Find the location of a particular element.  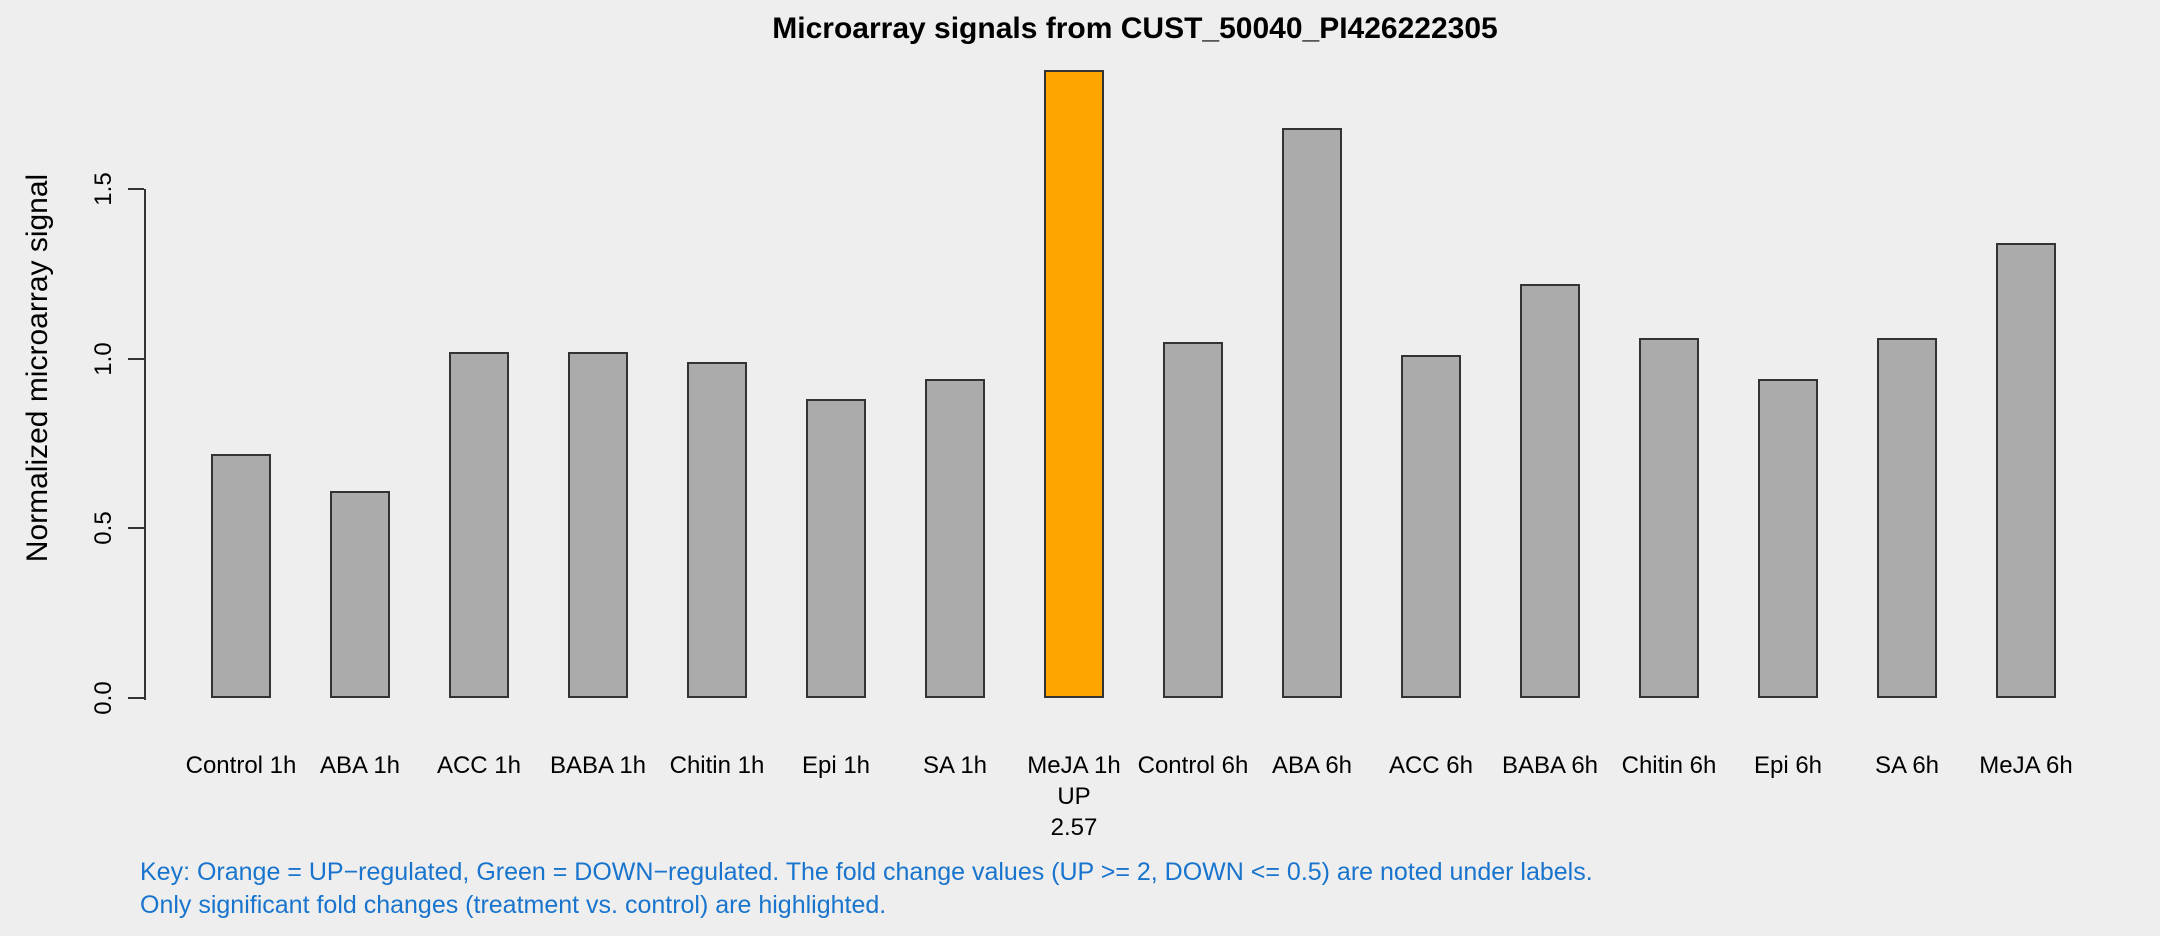

bar-meja-6h is located at coordinates (2026, 470).